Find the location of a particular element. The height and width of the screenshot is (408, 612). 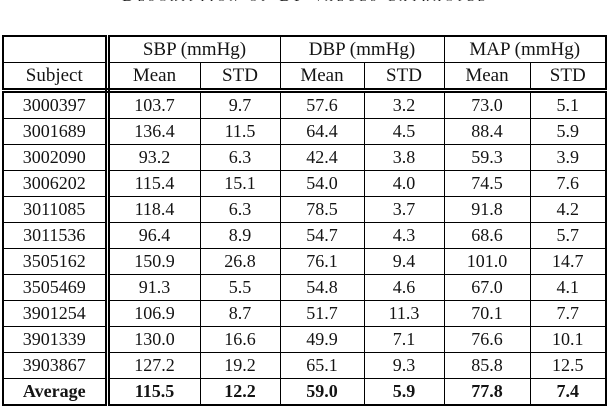

value-cell: 70.1 is located at coordinates (487, 313).